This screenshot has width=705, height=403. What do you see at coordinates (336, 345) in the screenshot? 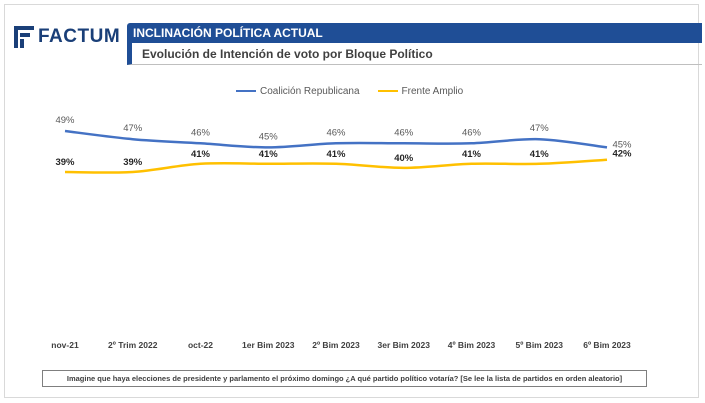
I see `x-tick-label-4: 2º Bim 2023` at bounding box center [336, 345].